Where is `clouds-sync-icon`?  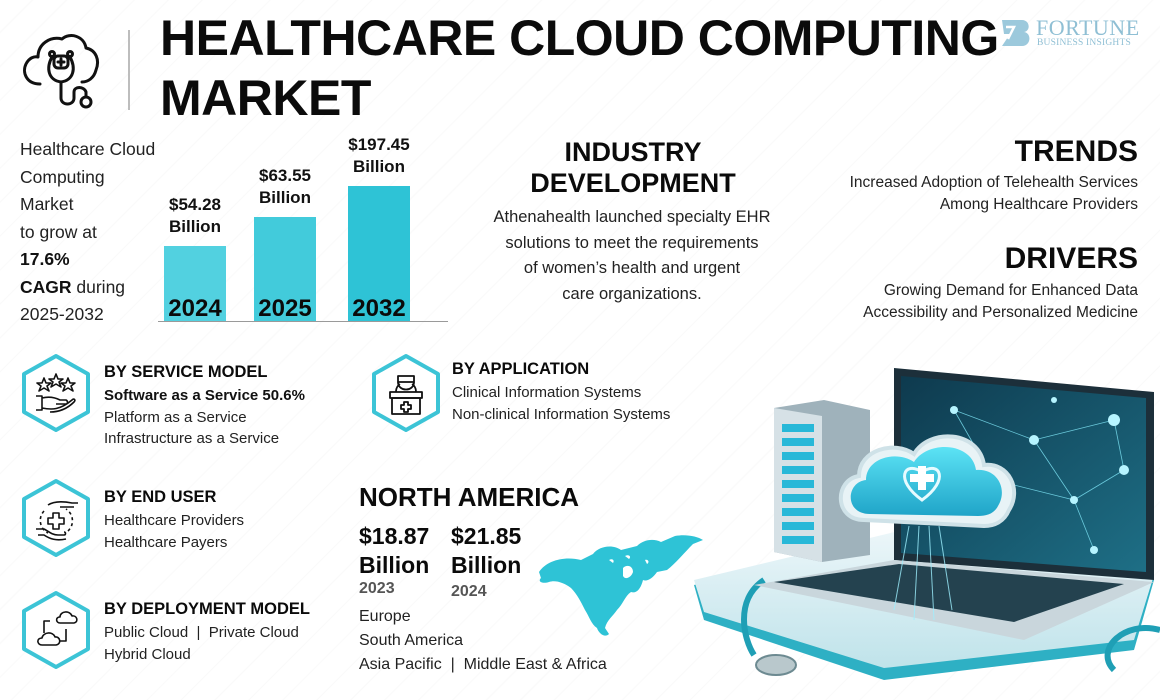
clouds-sync-icon is located at coordinates (56, 630).